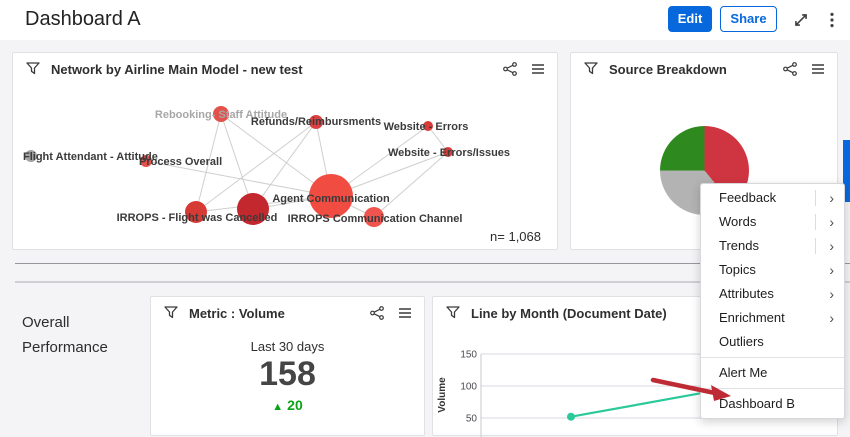 The image size is (850, 437). I want to click on app-header: Dashboard A Edit Share, so click(425, 20).